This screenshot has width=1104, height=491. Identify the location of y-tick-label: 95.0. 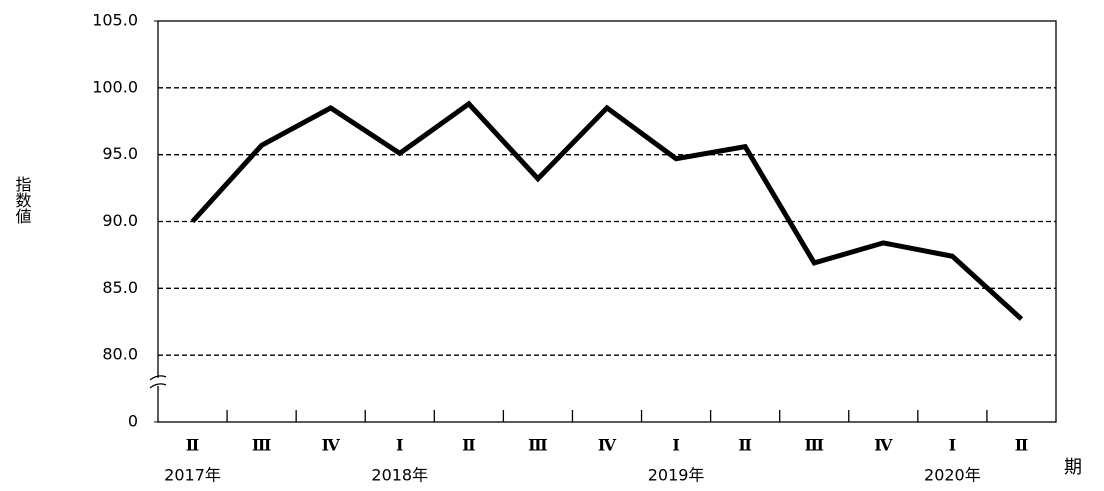
(120, 153).